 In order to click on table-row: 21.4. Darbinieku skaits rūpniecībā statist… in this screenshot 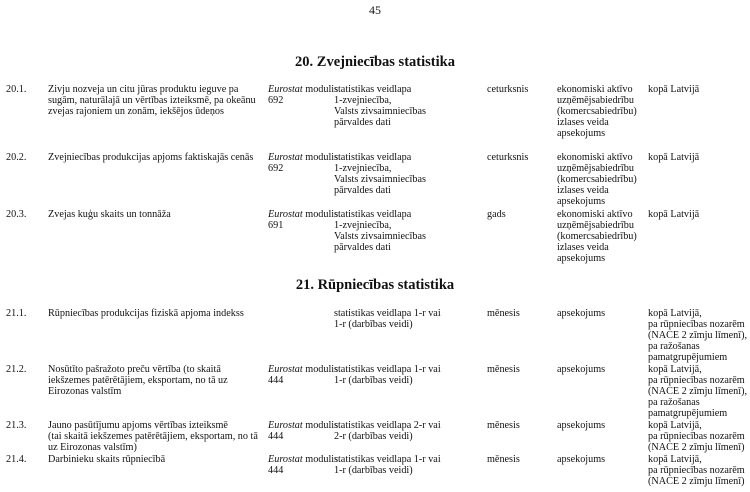, I will do `click(375, 470)`.